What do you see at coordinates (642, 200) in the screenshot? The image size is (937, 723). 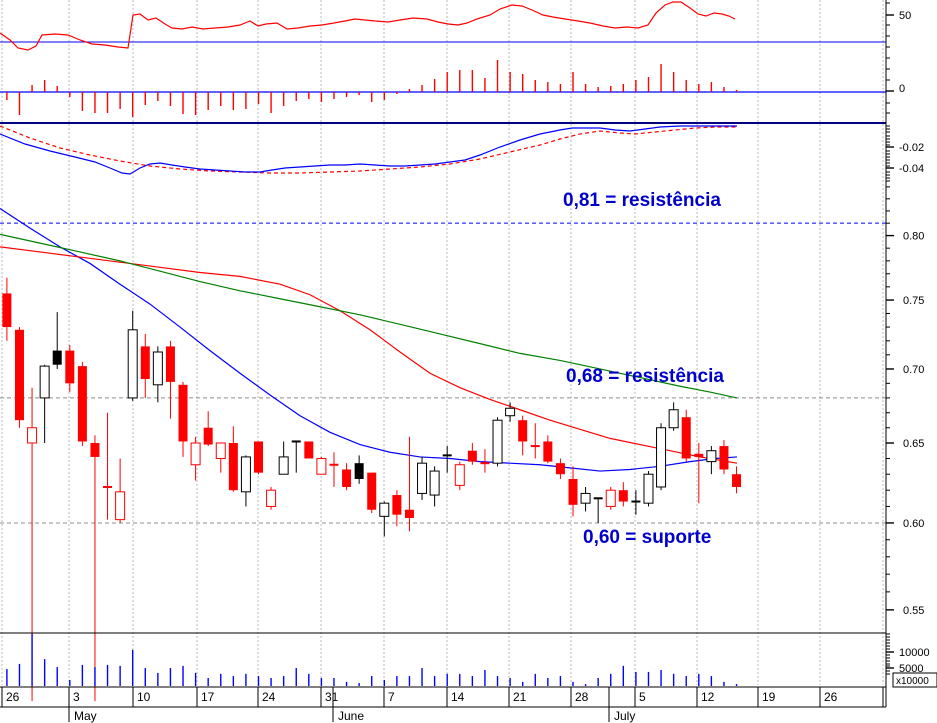 I see `annotation-resistance-081: 0,81 = resistência` at bounding box center [642, 200].